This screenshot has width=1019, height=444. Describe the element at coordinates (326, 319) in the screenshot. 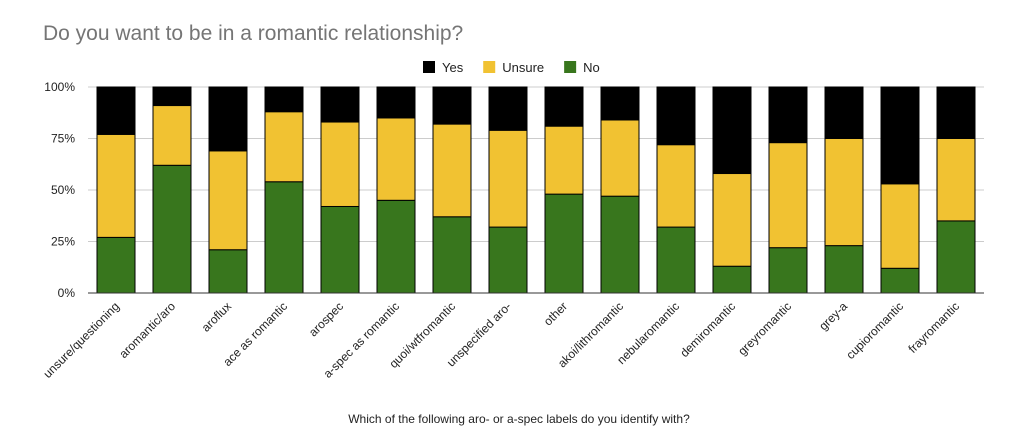

I see `x-tick-label: arospec` at that location.